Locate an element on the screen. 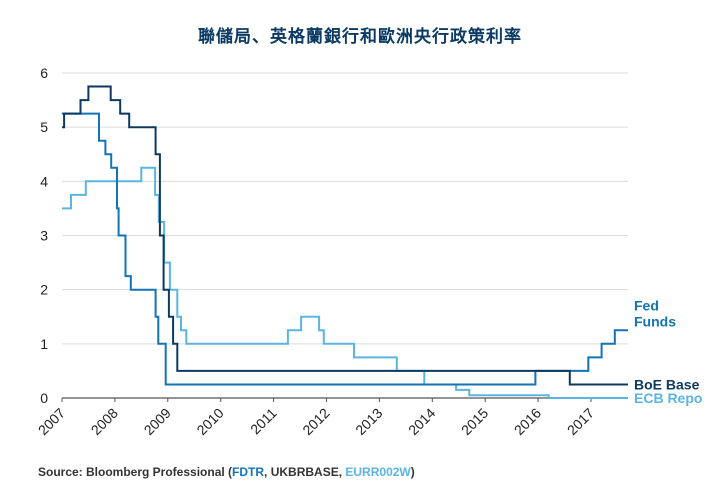 The width and height of the screenshot is (720, 500). chart-title: 聯儲局、英格蘭銀行和歐洲央行政策利率 is located at coordinates (360, 37).